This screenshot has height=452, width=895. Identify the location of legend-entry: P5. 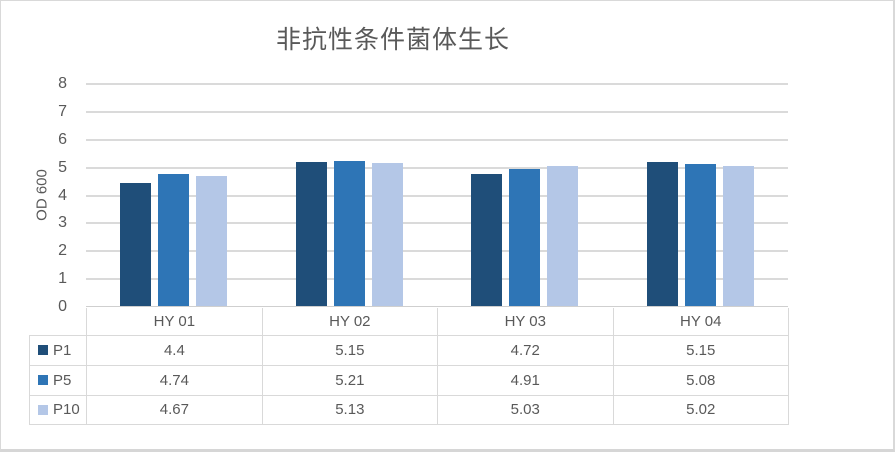
(62, 380).